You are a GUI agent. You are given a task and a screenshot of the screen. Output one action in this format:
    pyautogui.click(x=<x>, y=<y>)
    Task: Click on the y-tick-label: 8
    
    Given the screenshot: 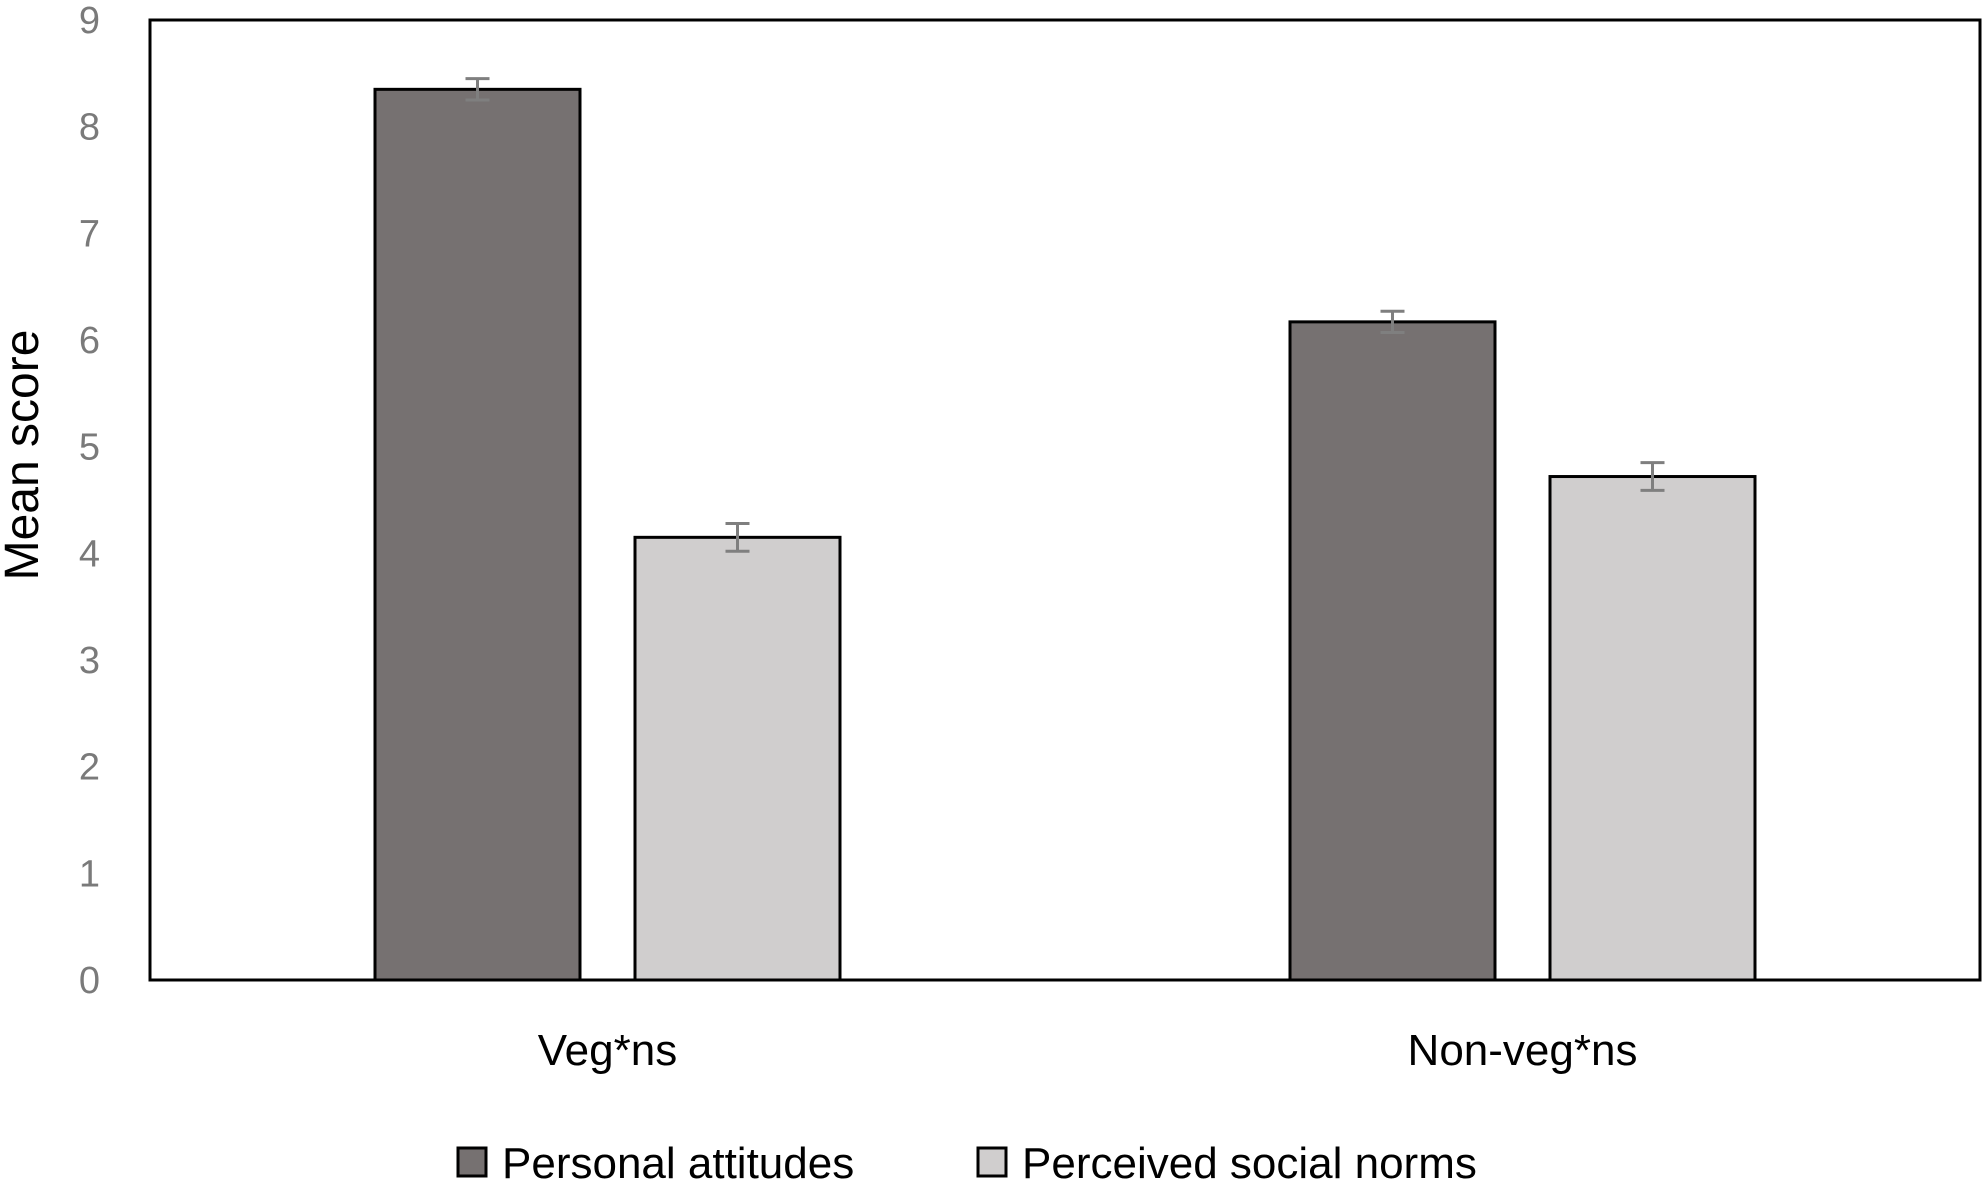 What is the action you would take?
    pyautogui.click(x=89, y=128)
    